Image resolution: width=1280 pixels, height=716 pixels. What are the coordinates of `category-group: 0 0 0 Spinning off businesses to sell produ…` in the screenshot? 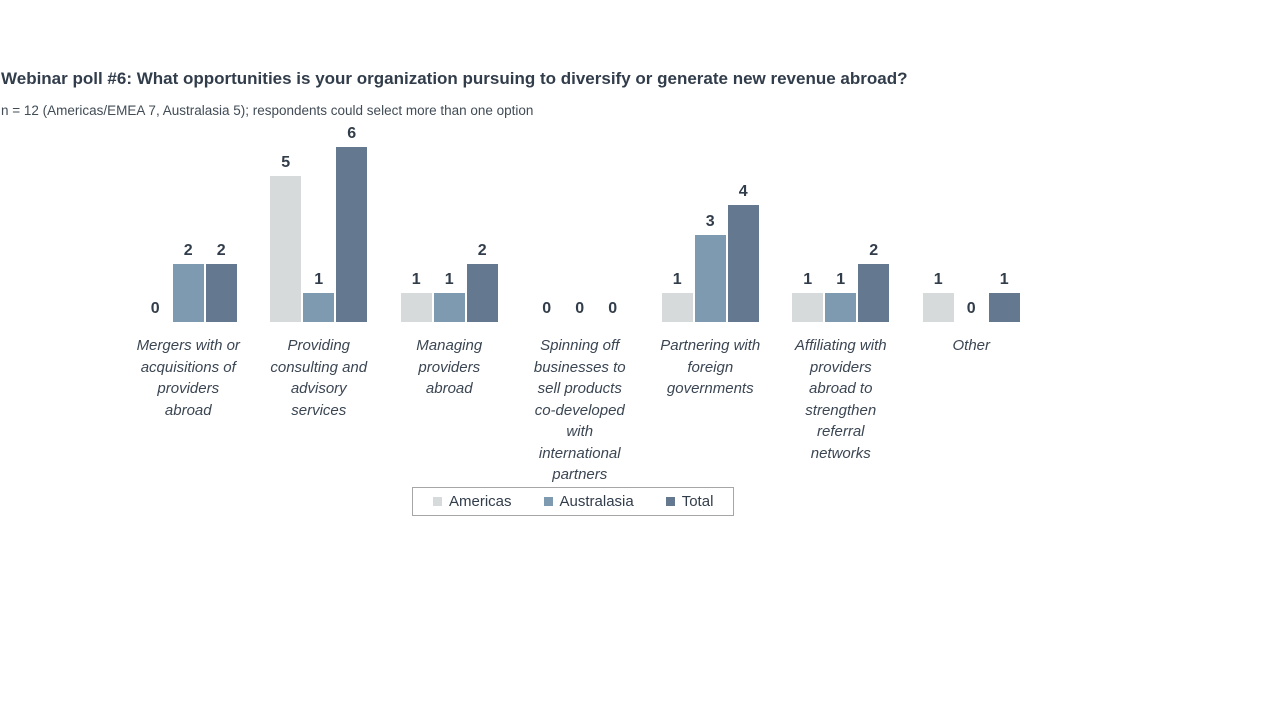 It's located at (580, 306).